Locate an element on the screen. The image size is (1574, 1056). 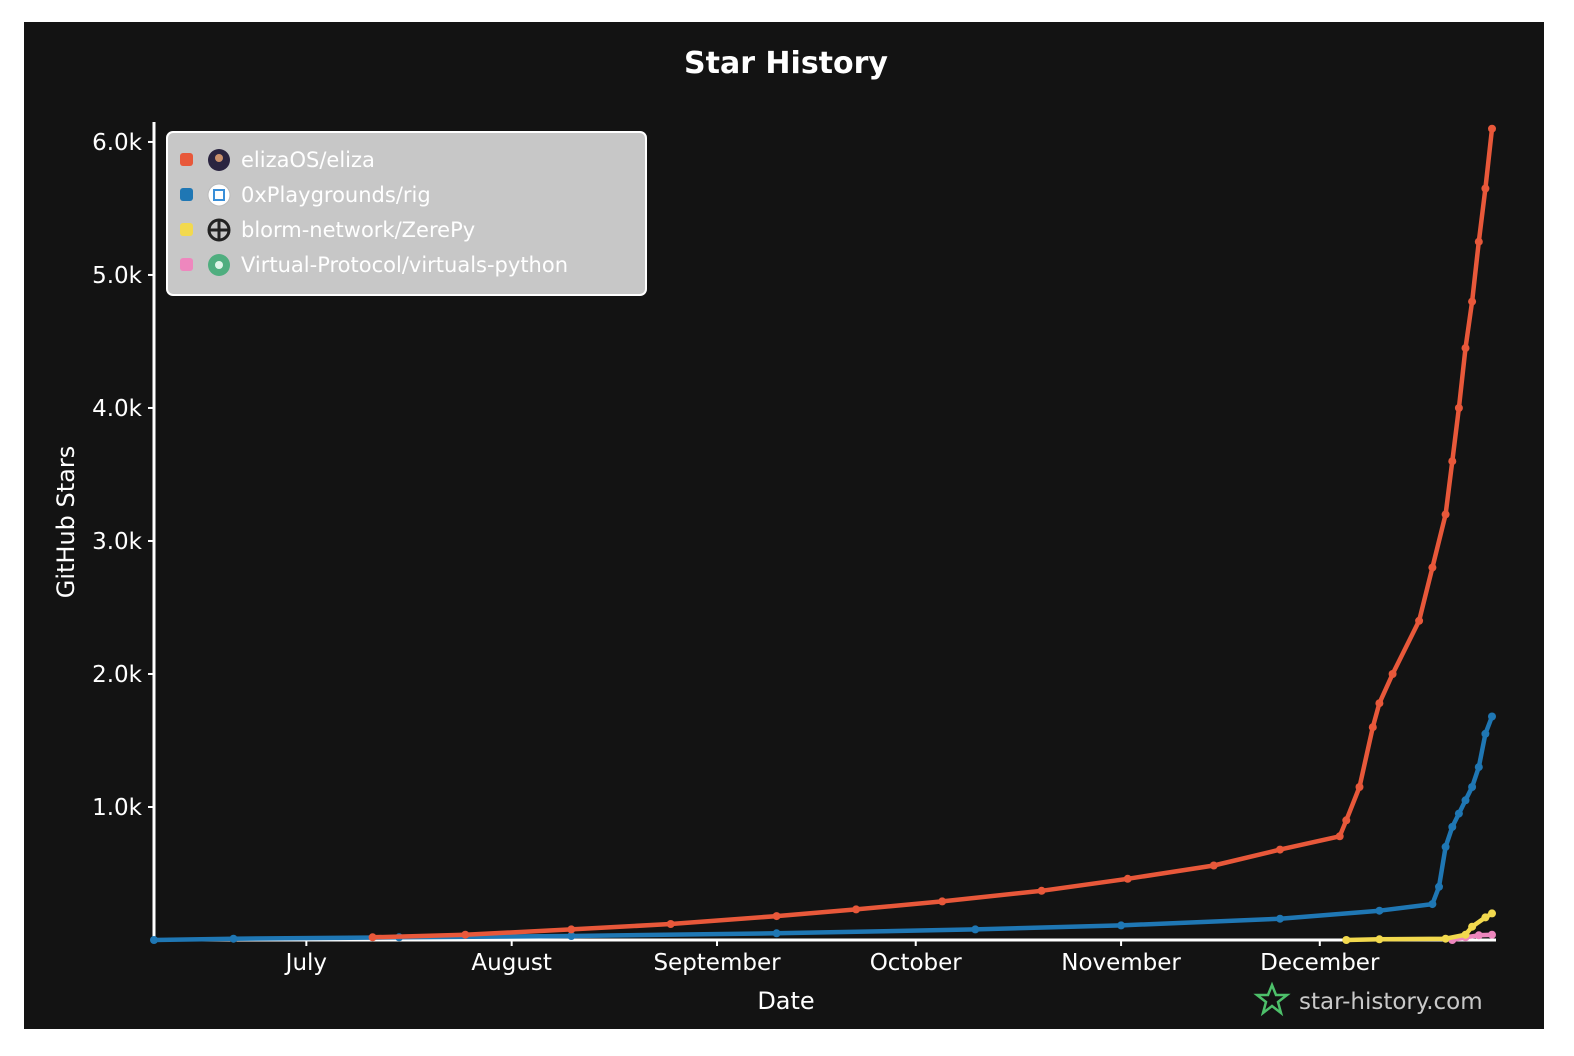
legend-label: Virtual-Protocol/virtuals-python is located at coordinates (404, 265).